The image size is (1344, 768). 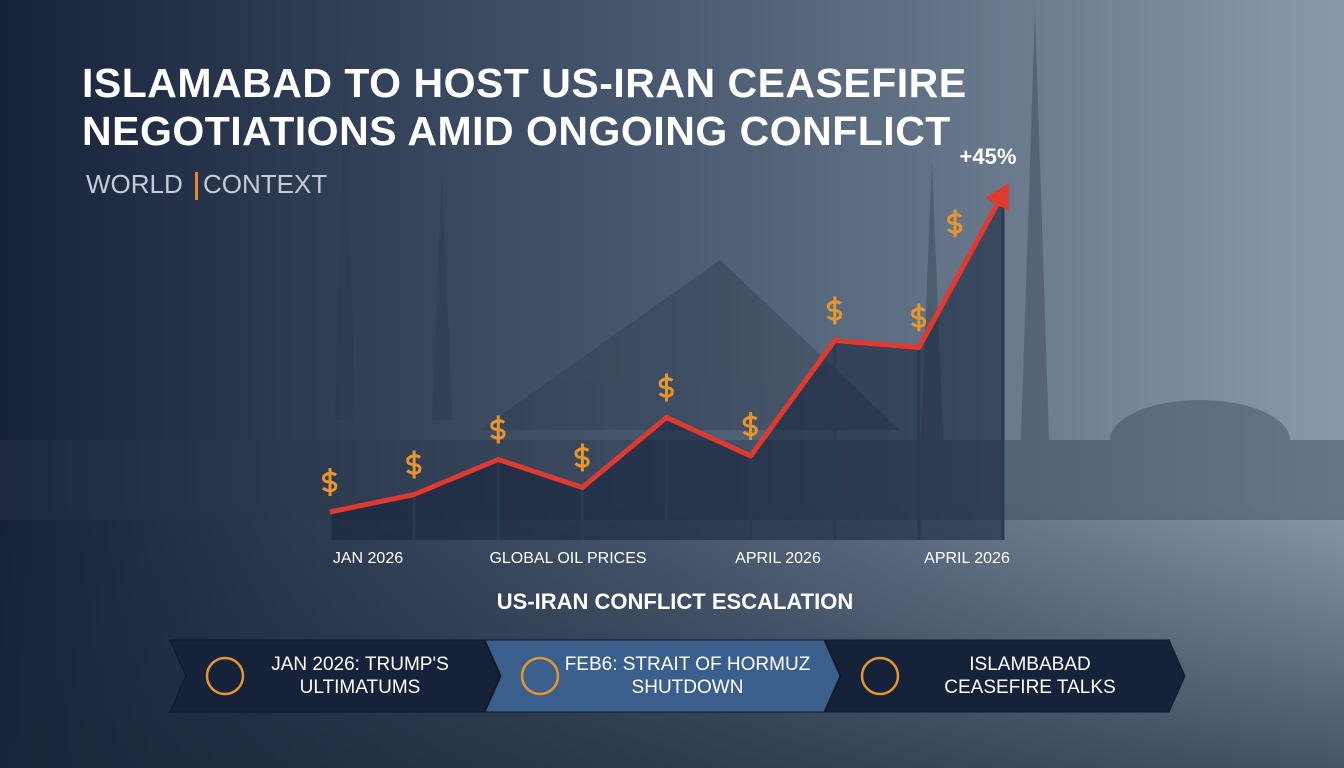 I want to click on brand: CONTEXT, so click(x=265, y=184).